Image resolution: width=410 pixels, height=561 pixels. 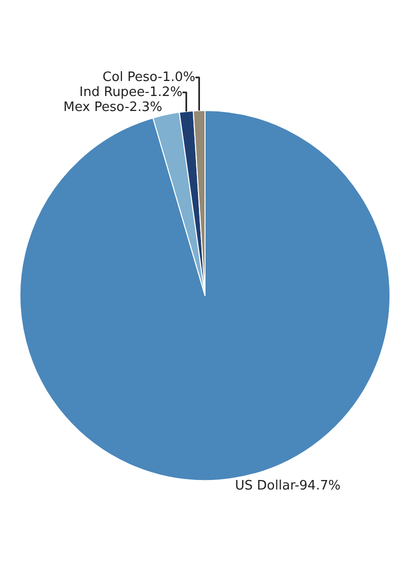 I want to click on slice-label: Ind Rupee-1.2%, so click(x=131, y=92).